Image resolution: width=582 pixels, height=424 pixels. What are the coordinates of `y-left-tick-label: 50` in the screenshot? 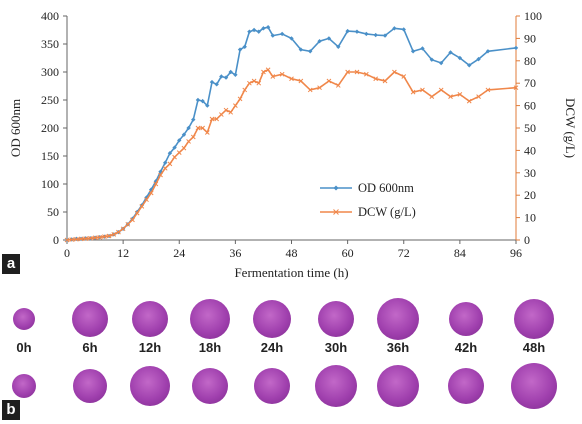 It's located at (53, 212).